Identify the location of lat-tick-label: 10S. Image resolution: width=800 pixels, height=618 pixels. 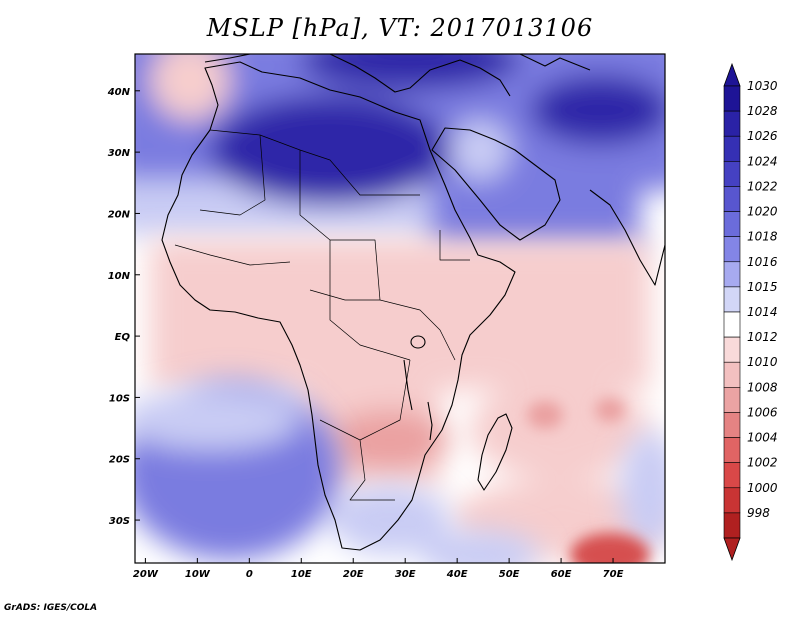
(119, 398).